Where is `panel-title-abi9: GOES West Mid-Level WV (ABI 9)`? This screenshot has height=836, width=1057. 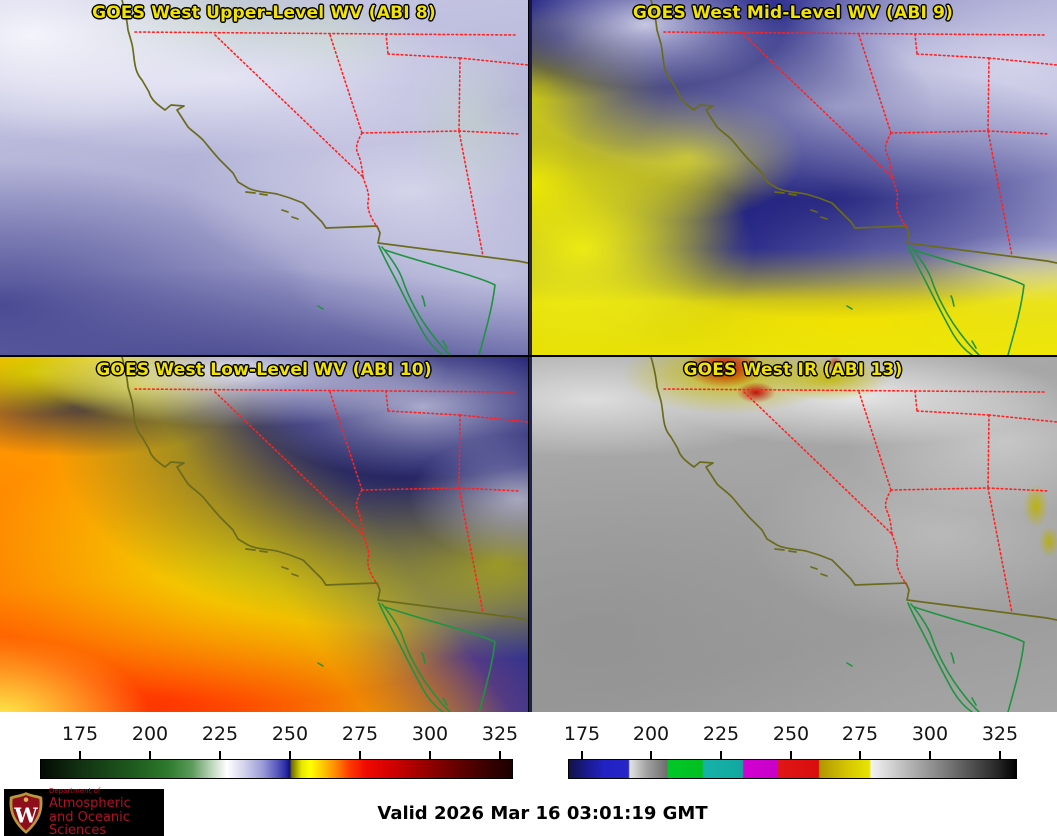 panel-title-abi9: GOES West Mid-Level WV (ABI 9) is located at coordinates (793, 13).